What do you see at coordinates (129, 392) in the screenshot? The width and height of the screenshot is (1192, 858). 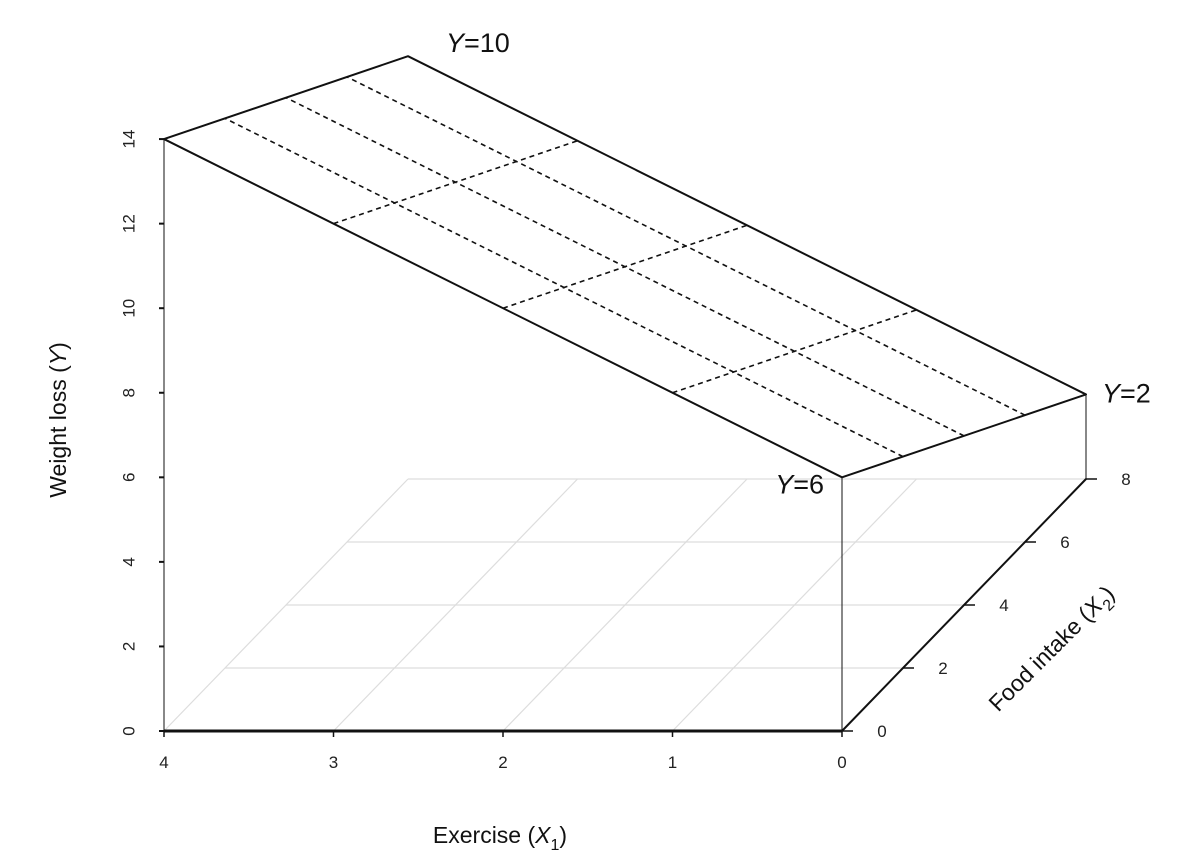 I see `y-tick-label: 8` at bounding box center [129, 392].